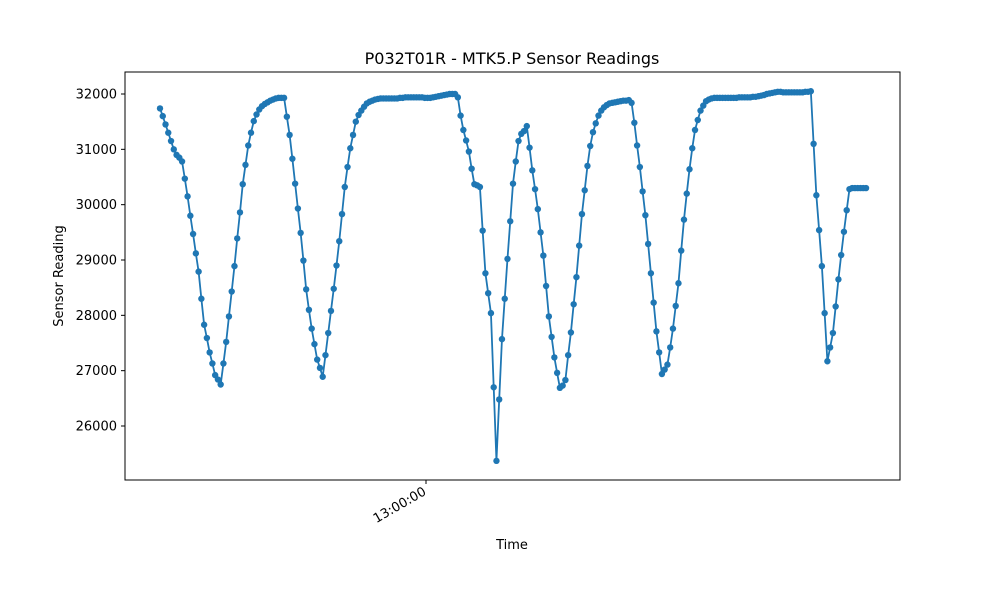 The width and height of the screenshot is (1000, 605). Describe the element at coordinates (59, 275) in the screenshot. I see `y-axis-label: Sensor Reading` at that location.